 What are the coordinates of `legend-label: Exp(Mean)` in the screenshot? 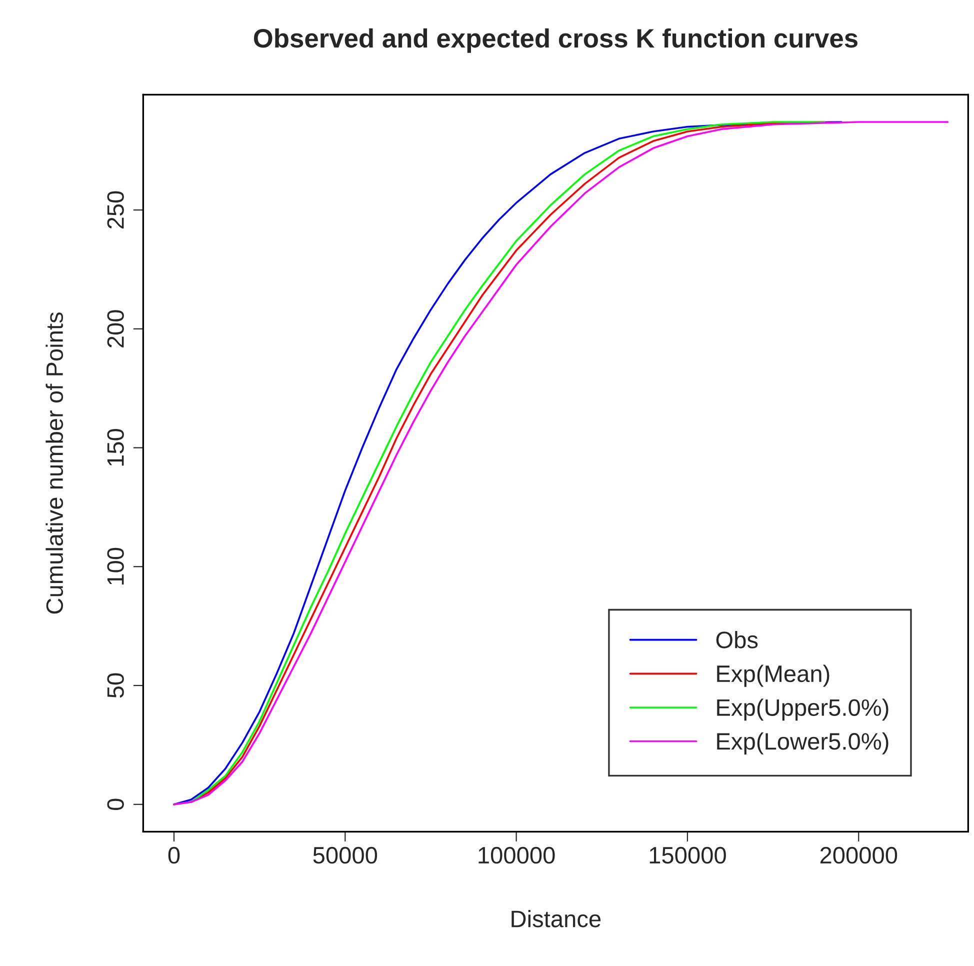 It's located at (773, 675).